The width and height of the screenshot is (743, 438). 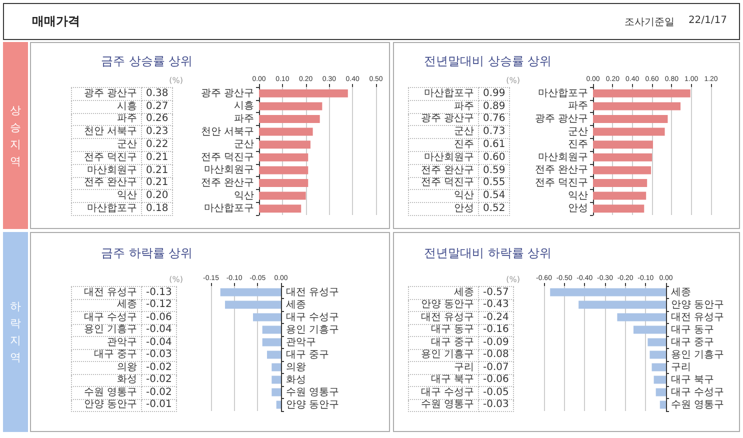 What do you see at coordinates (494, 209) in the screenshot?
I see `data-label: 0.52` at bounding box center [494, 209].